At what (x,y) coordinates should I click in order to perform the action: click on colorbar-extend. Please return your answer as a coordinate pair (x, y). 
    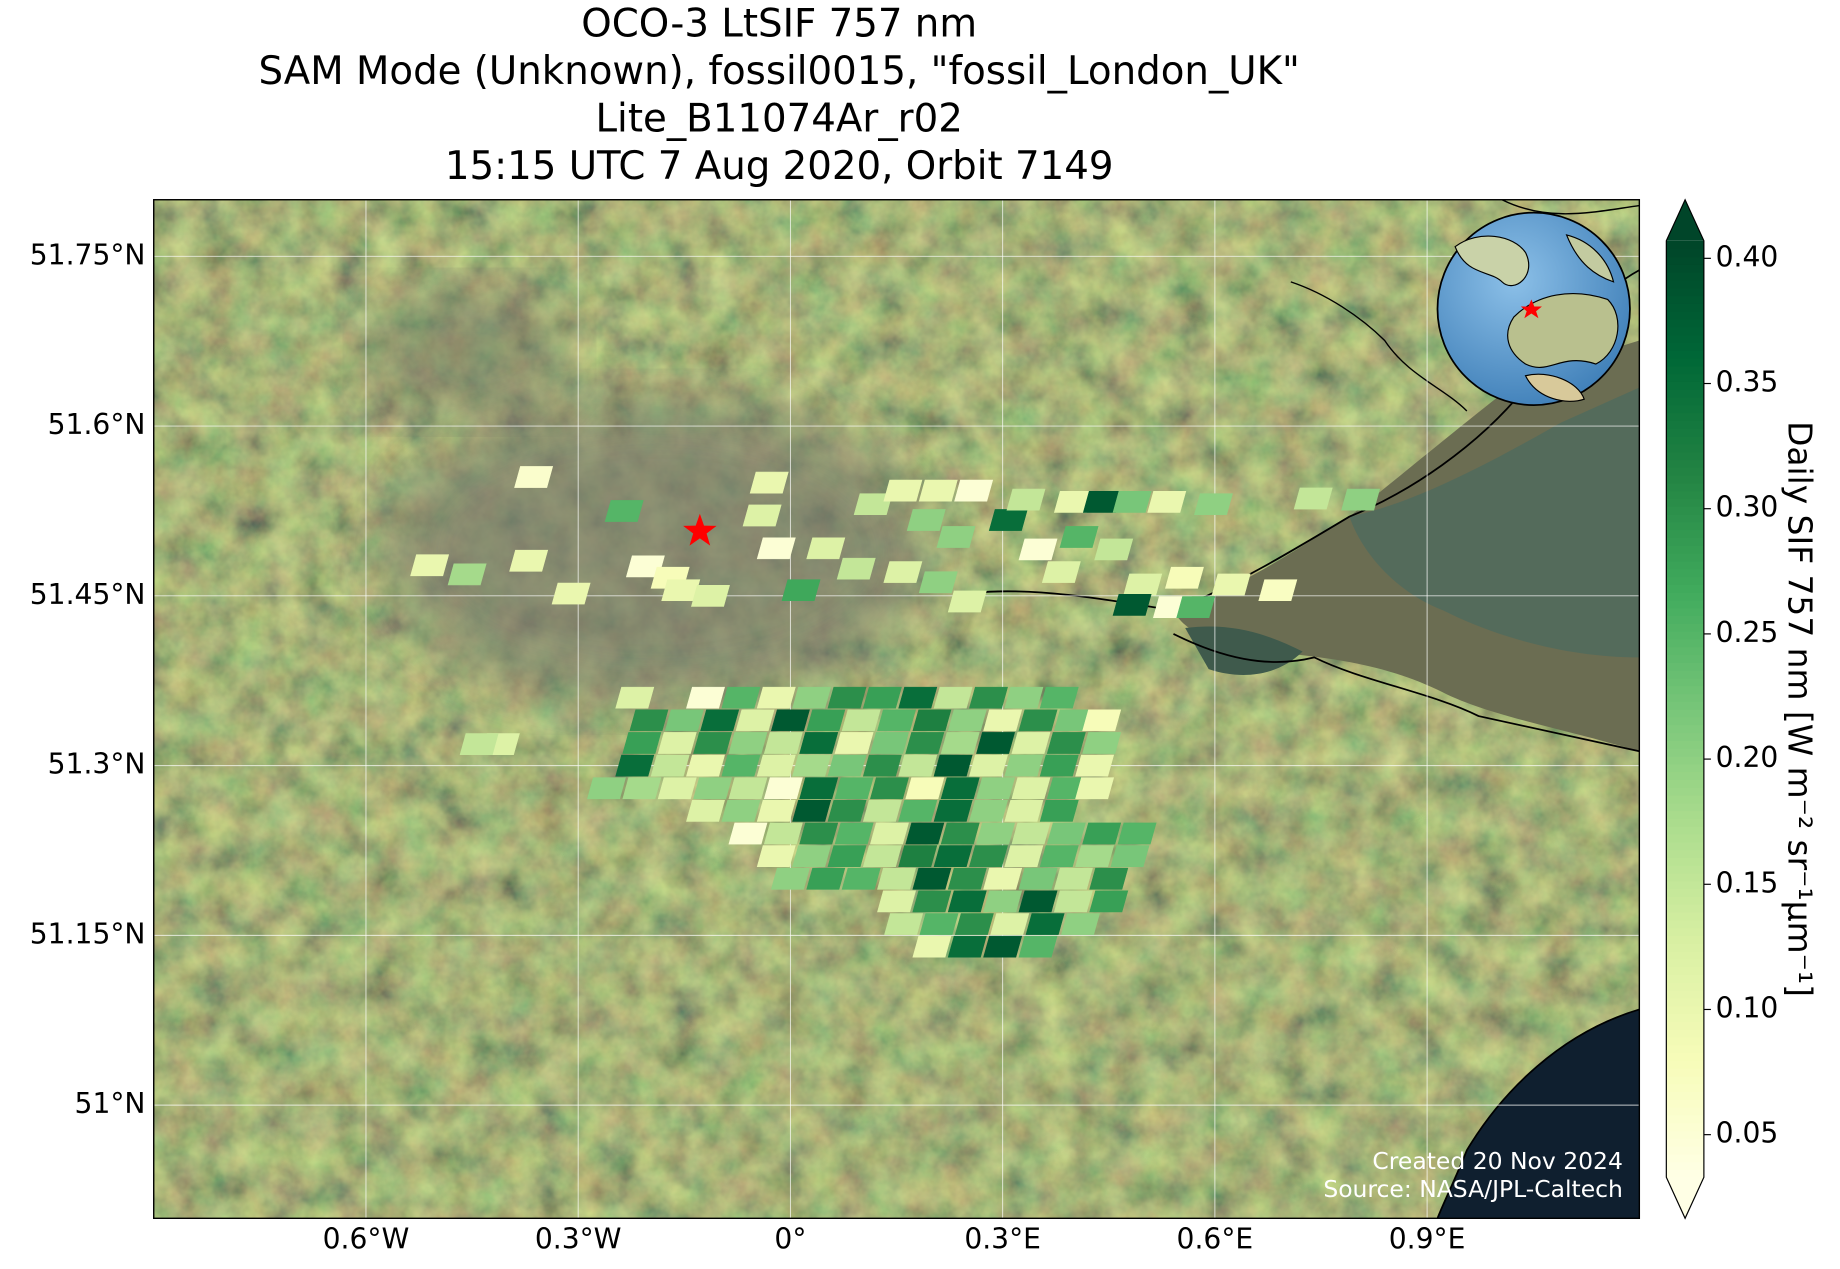
    Looking at the image, I should click on (1685, 1198).